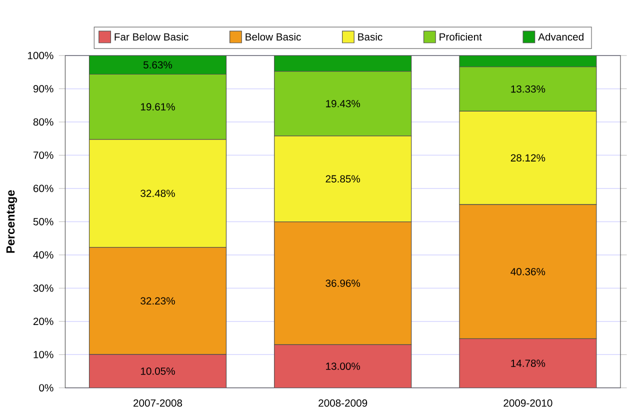  I want to click on data-label: 14.78%, so click(528, 363).